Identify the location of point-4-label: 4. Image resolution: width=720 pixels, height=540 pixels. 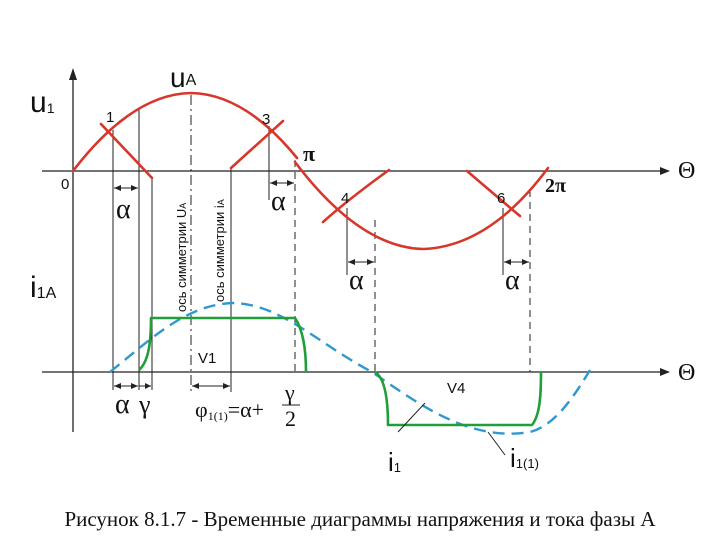
(345, 198).